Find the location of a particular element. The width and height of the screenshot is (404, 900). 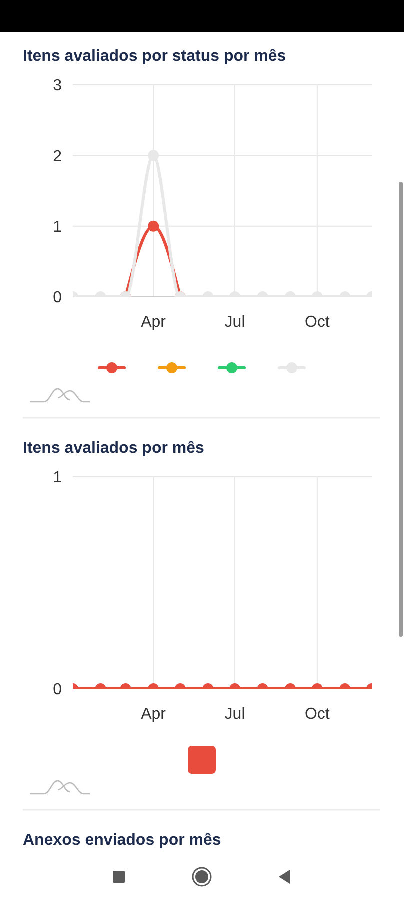

chart-title: Itens avaliados por mês is located at coordinates (114, 448).